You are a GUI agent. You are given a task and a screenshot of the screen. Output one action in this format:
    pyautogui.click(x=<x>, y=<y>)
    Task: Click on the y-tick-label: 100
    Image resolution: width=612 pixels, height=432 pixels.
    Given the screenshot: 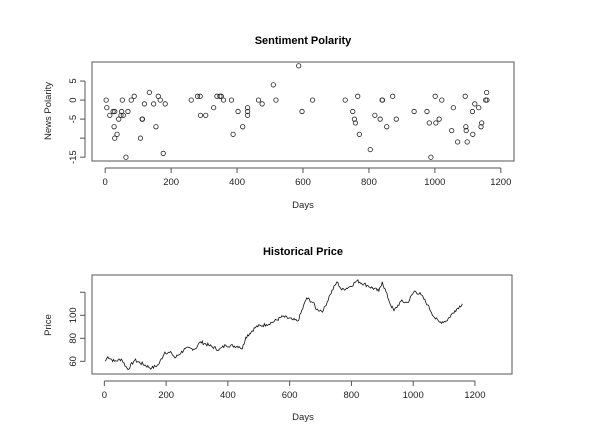 What is the action you would take?
    pyautogui.click(x=73, y=315)
    